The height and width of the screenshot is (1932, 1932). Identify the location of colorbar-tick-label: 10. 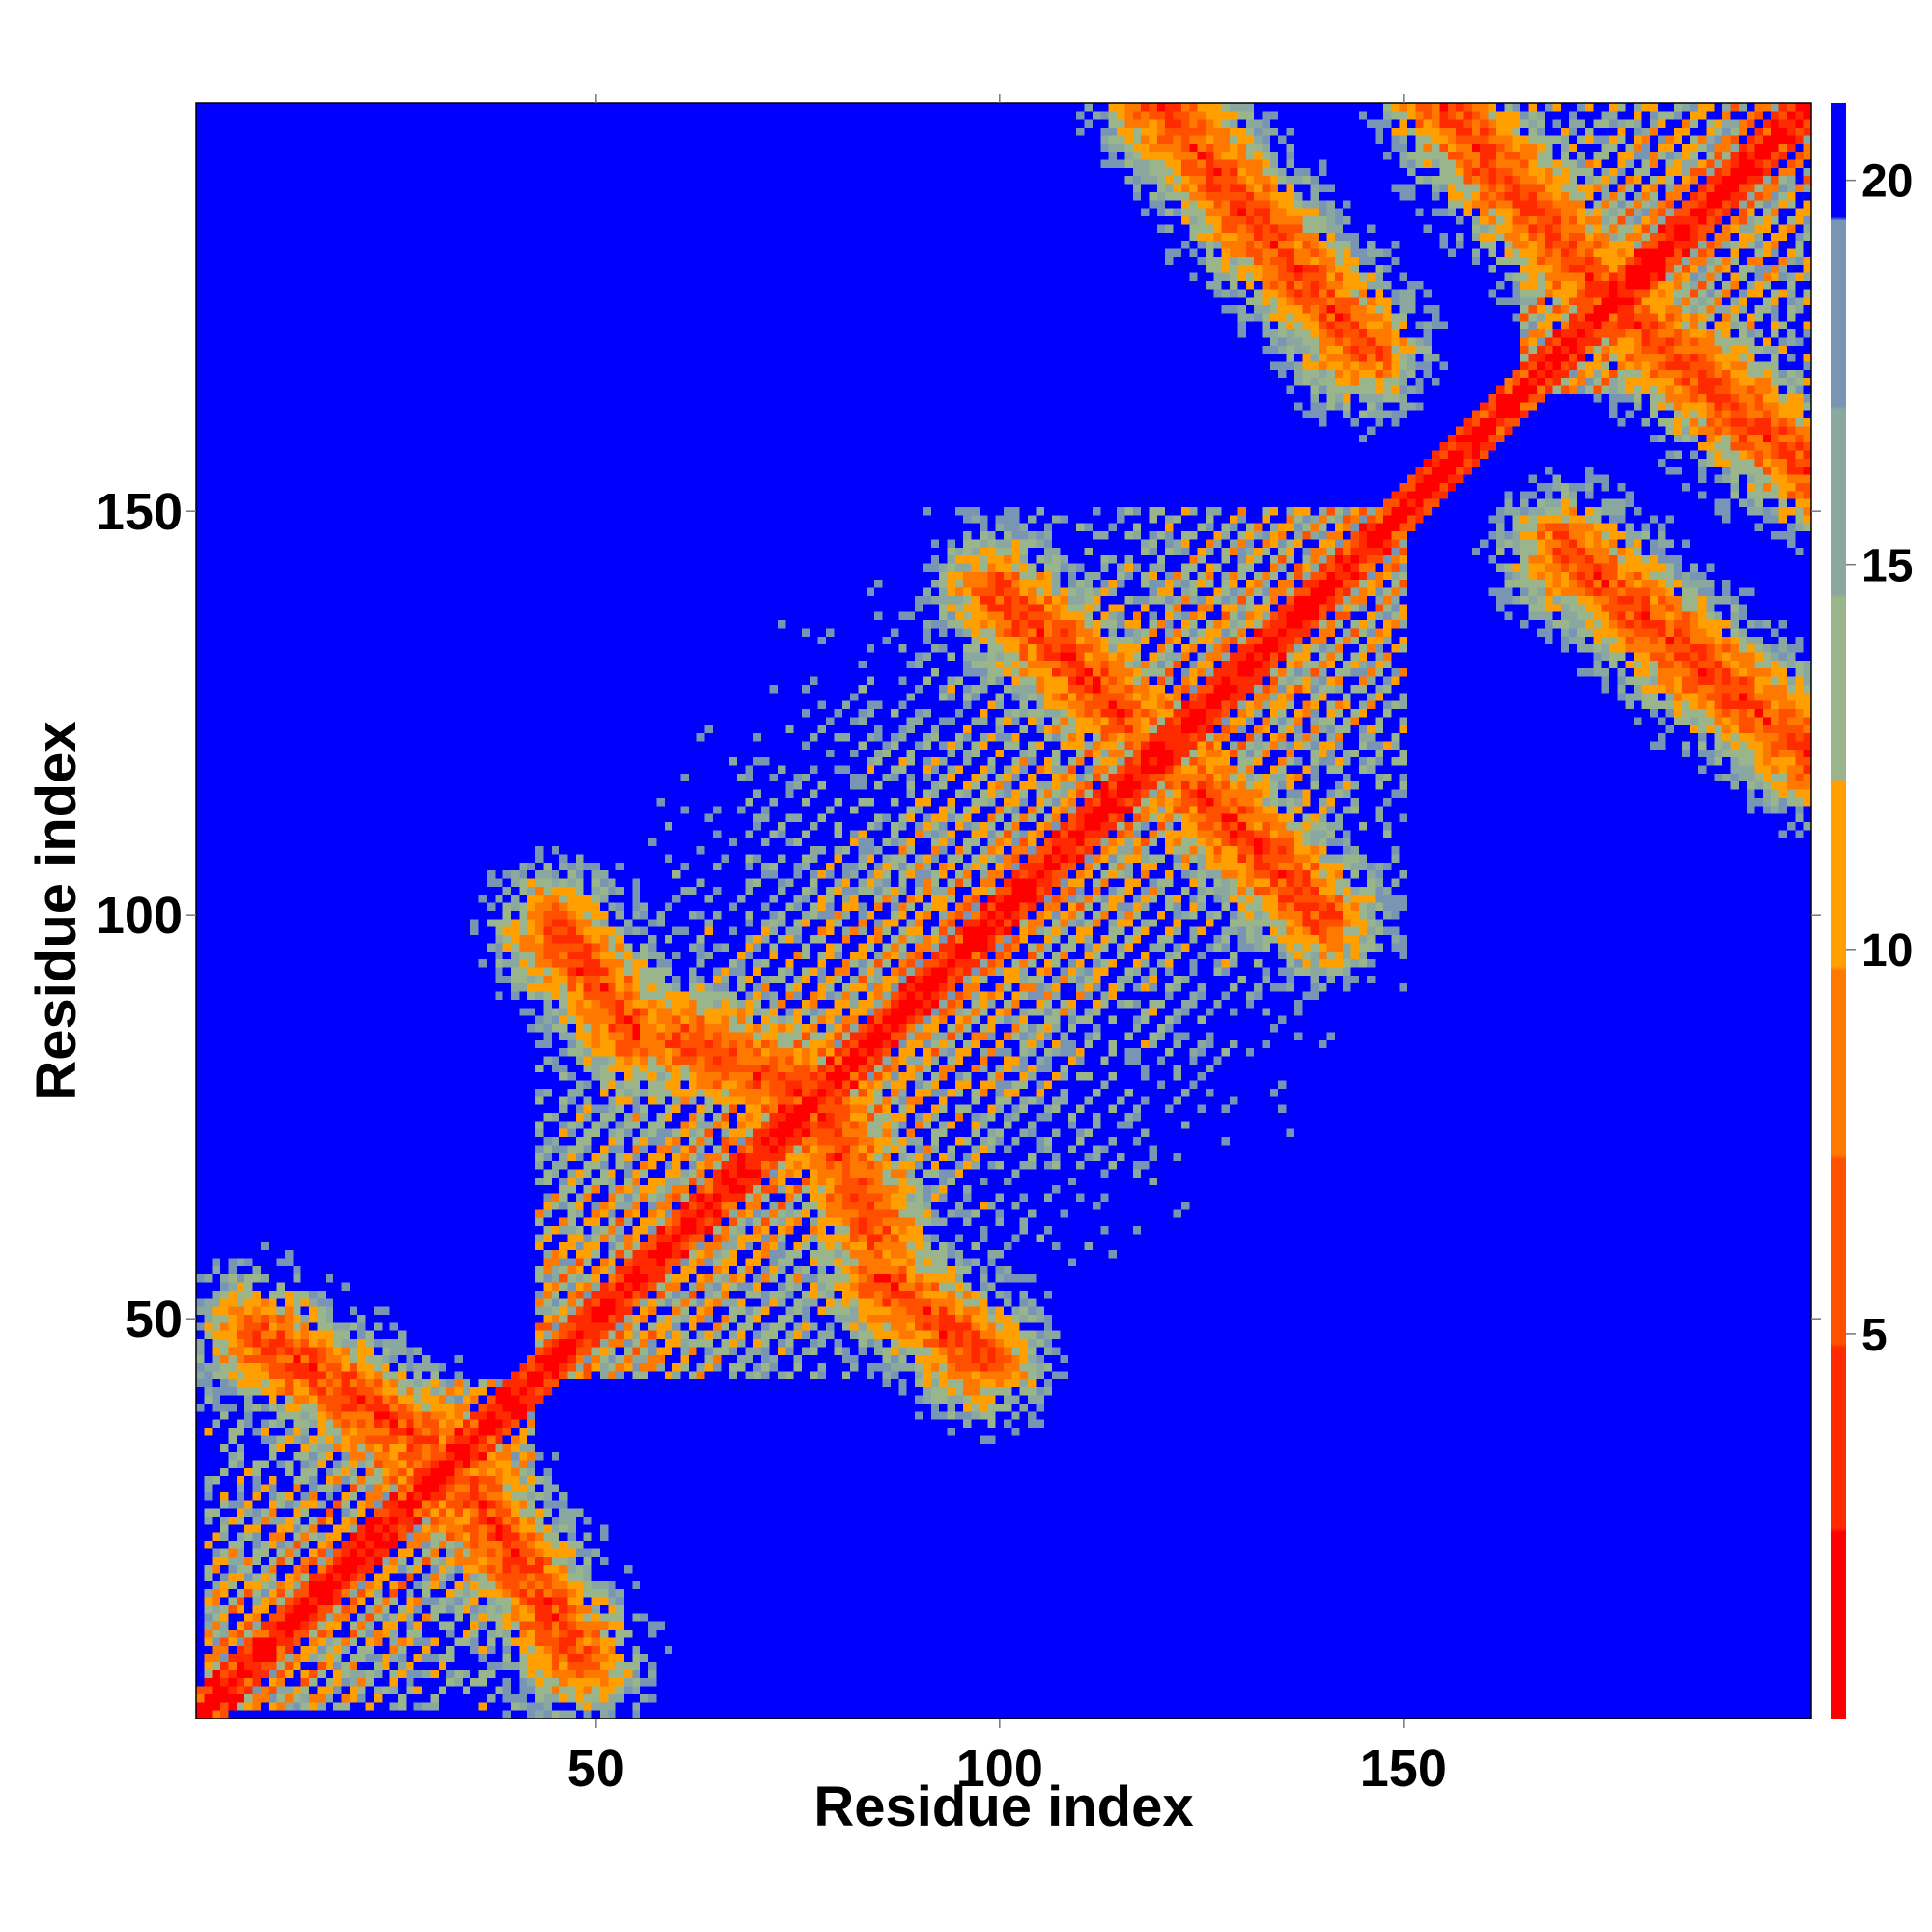
(1887, 951).